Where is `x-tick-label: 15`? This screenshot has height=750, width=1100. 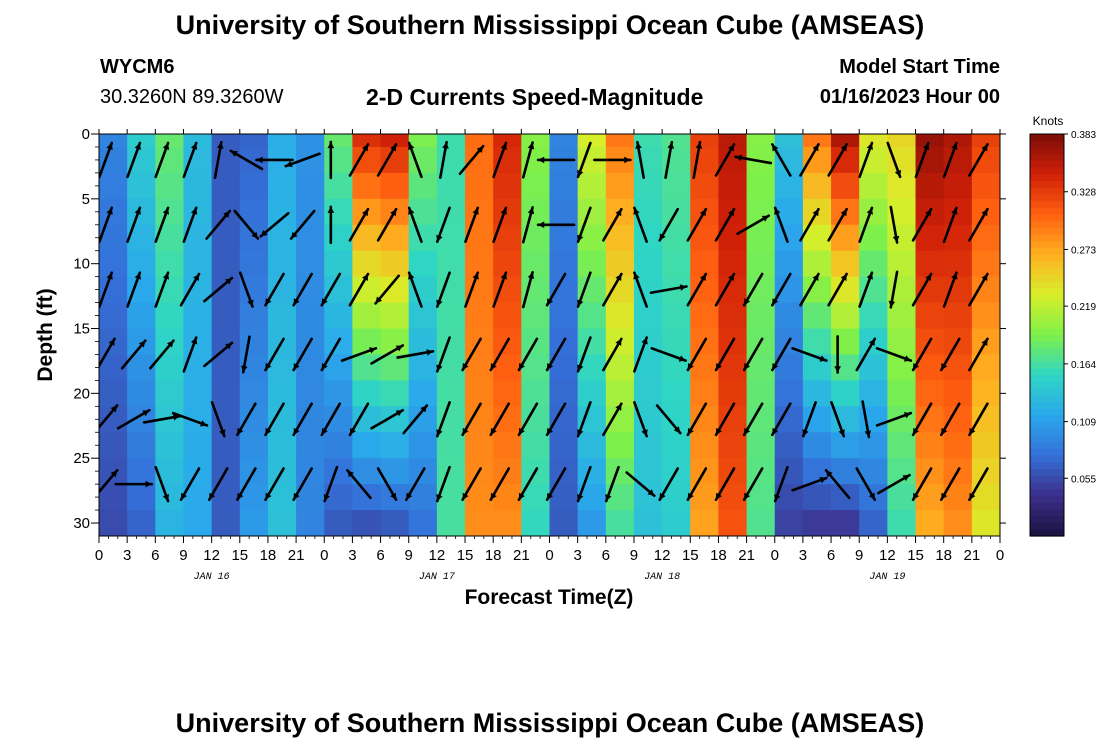 x-tick-label: 15 is located at coordinates (239, 555).